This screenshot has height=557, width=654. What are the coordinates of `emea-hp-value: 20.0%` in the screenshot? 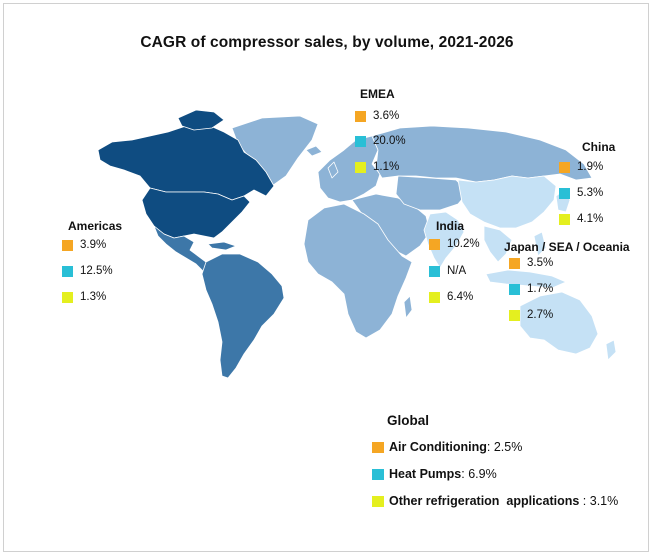 It's located at (389, 141).